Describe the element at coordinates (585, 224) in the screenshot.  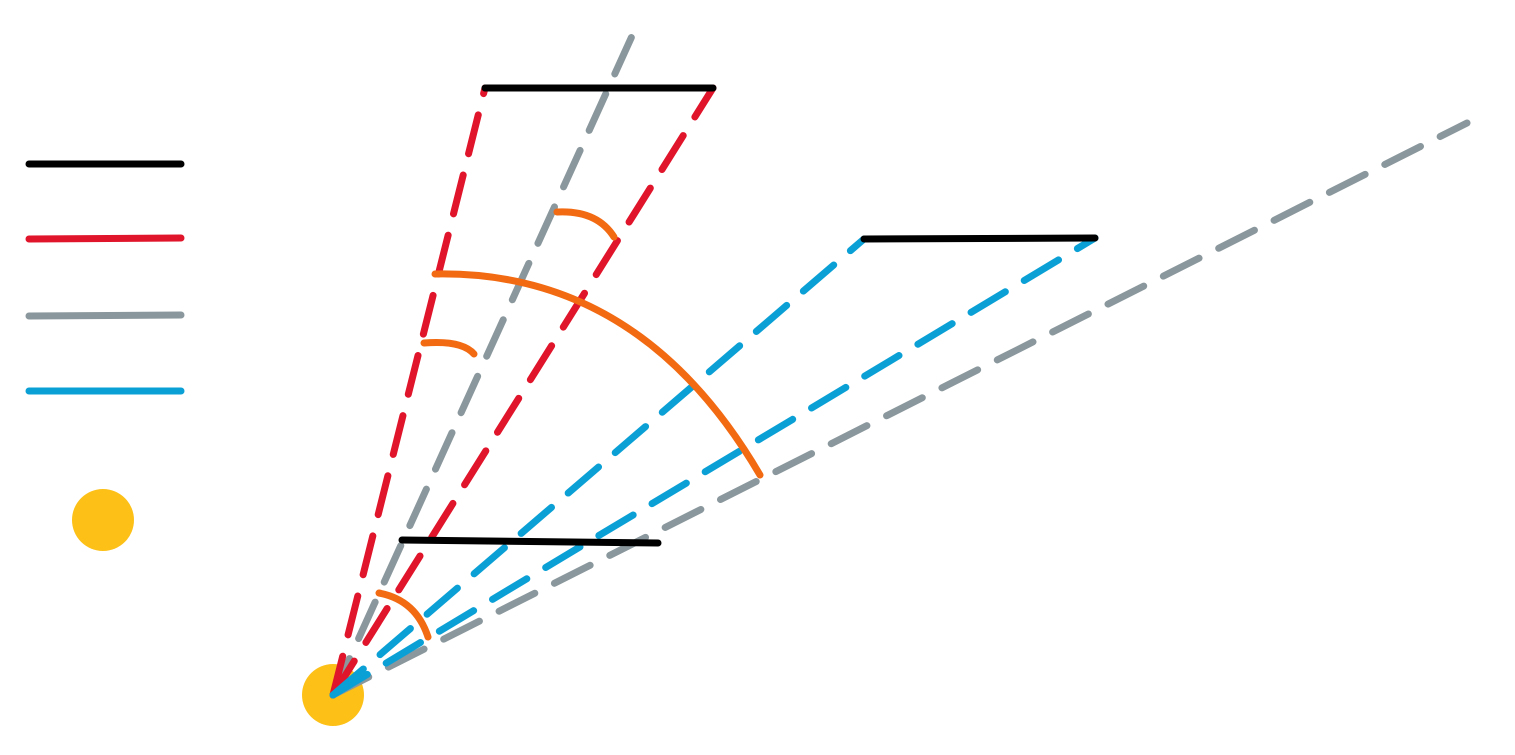
I see `angle-arc-top` at that location.